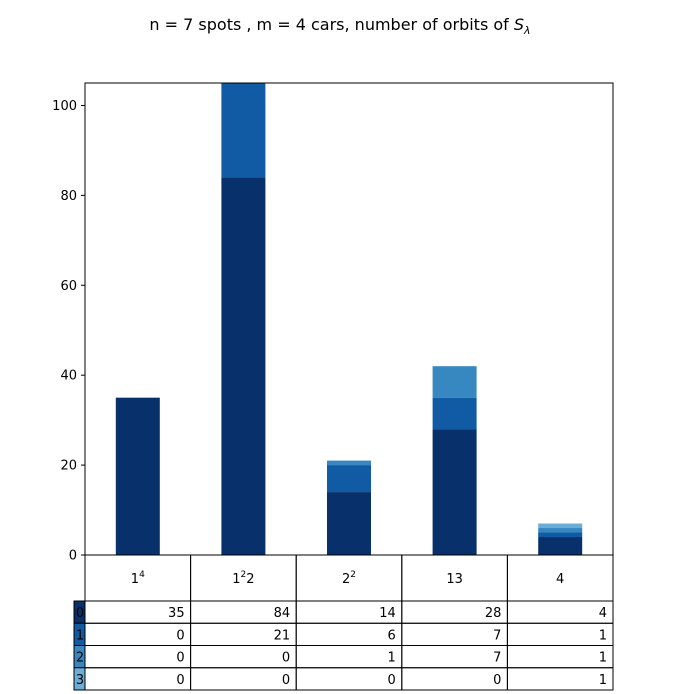 The width and height of the screenshot is (681, 694). What do you see at coordinates (243, 578) in the screenshot?
I see `table-column-header: 122` at bounding box center [243, 578].